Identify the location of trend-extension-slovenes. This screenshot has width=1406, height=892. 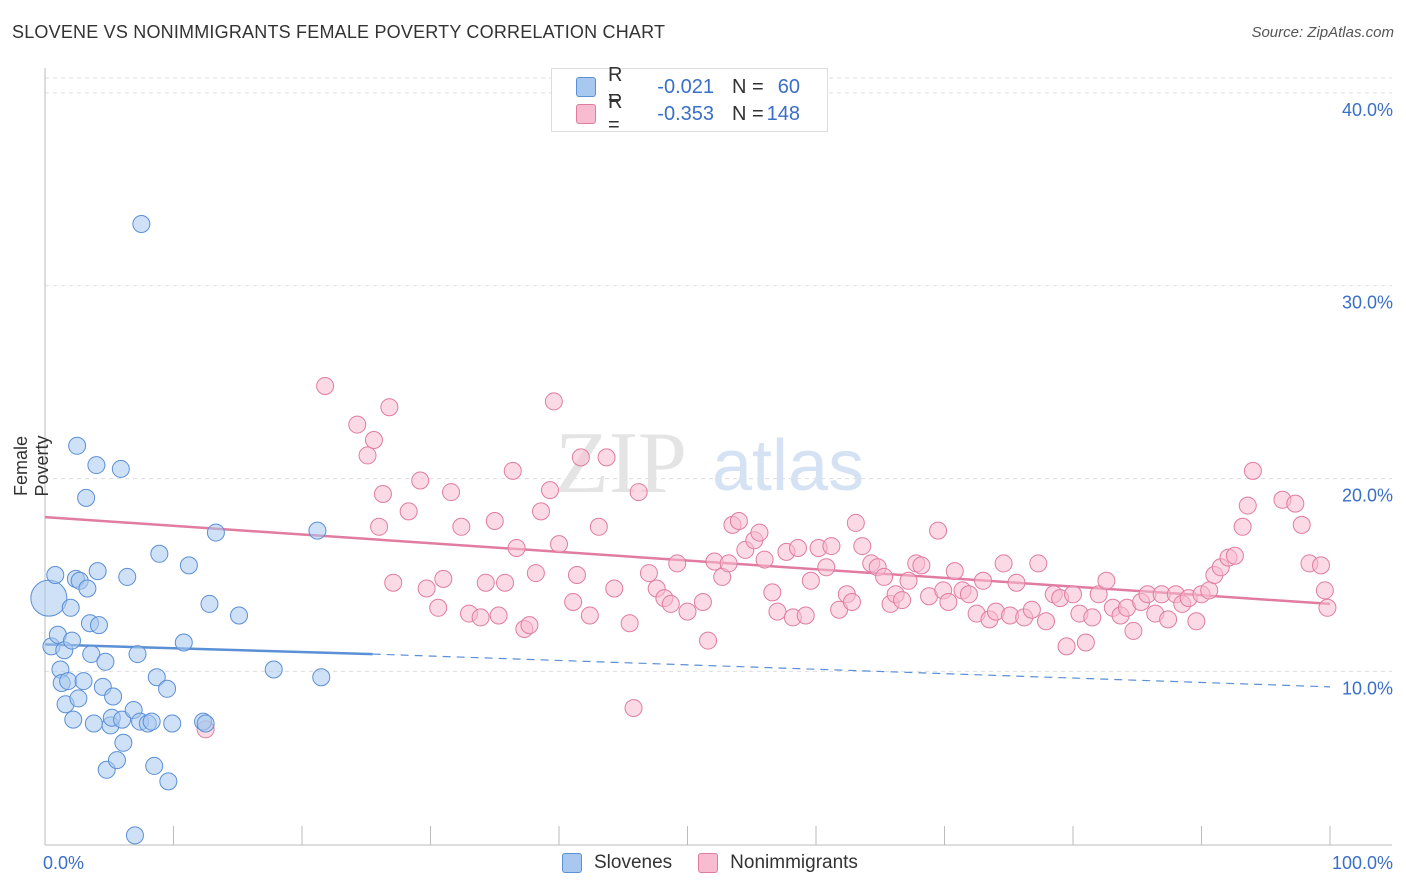
(851, 670).